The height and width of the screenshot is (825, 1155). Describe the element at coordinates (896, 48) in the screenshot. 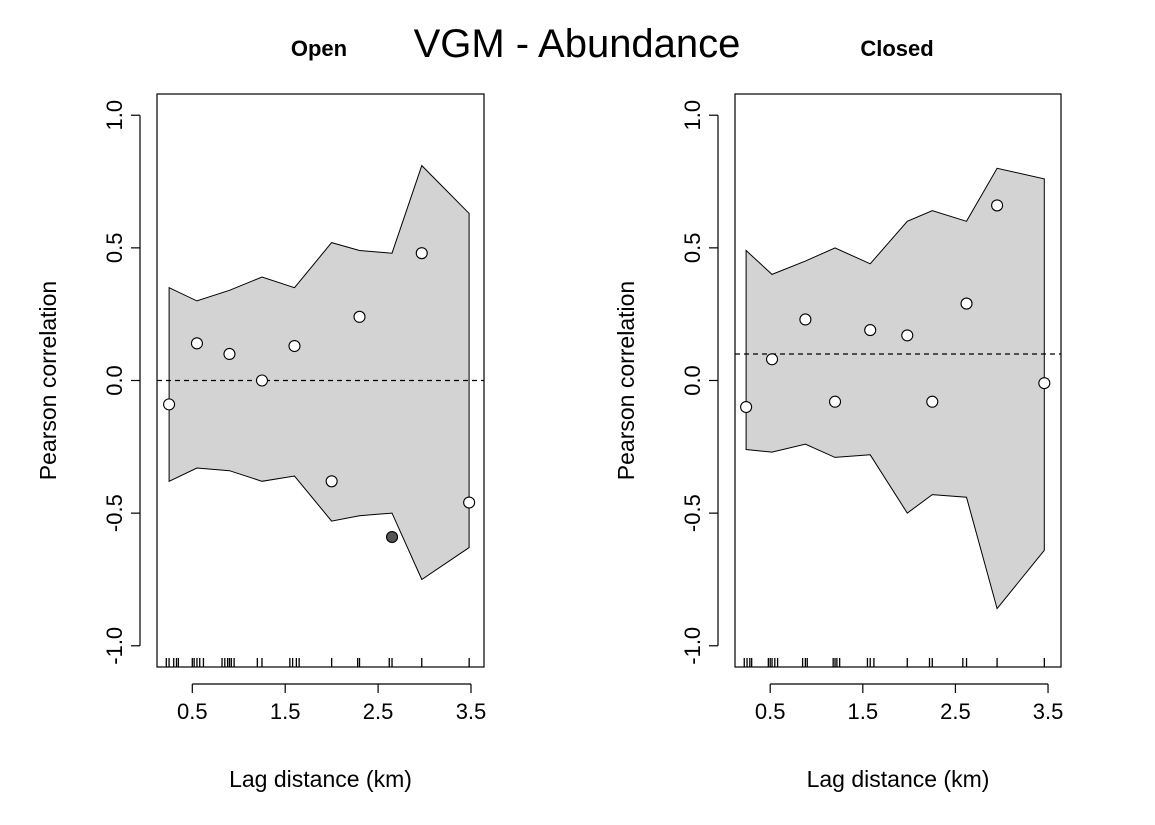

I see `panel-title: Closed` at that location.